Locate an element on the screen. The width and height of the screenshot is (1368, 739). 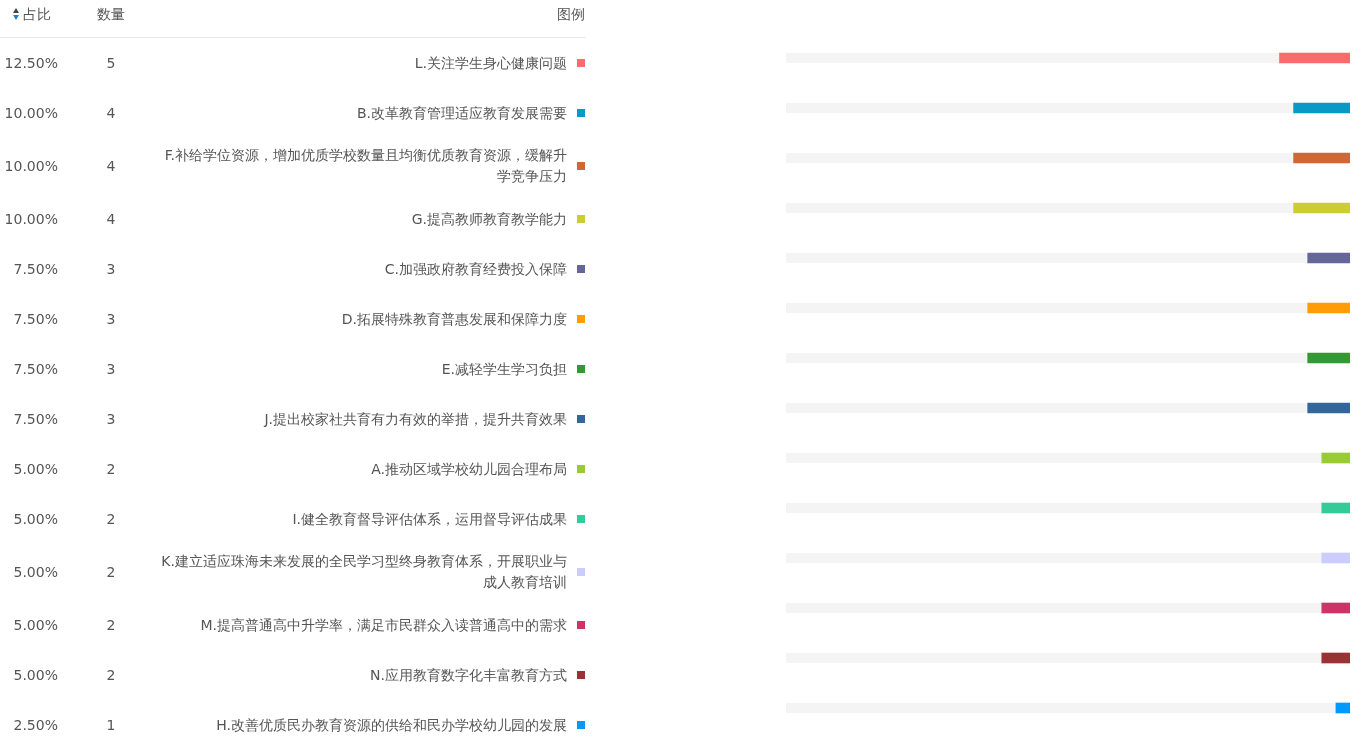
y-tick-label: M.提高普通高中升学率，满足市民群众入读普通高中的需求 is located at coordinates (383, 625).